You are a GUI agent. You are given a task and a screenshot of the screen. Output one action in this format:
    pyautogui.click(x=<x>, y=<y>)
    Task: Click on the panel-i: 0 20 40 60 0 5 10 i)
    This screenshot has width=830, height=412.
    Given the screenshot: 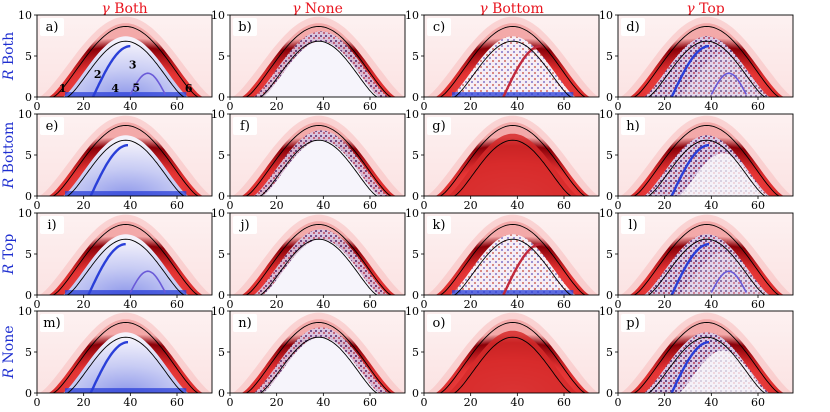 What is the action you would take?
    pyautogui.click(x=115, y=259)
    